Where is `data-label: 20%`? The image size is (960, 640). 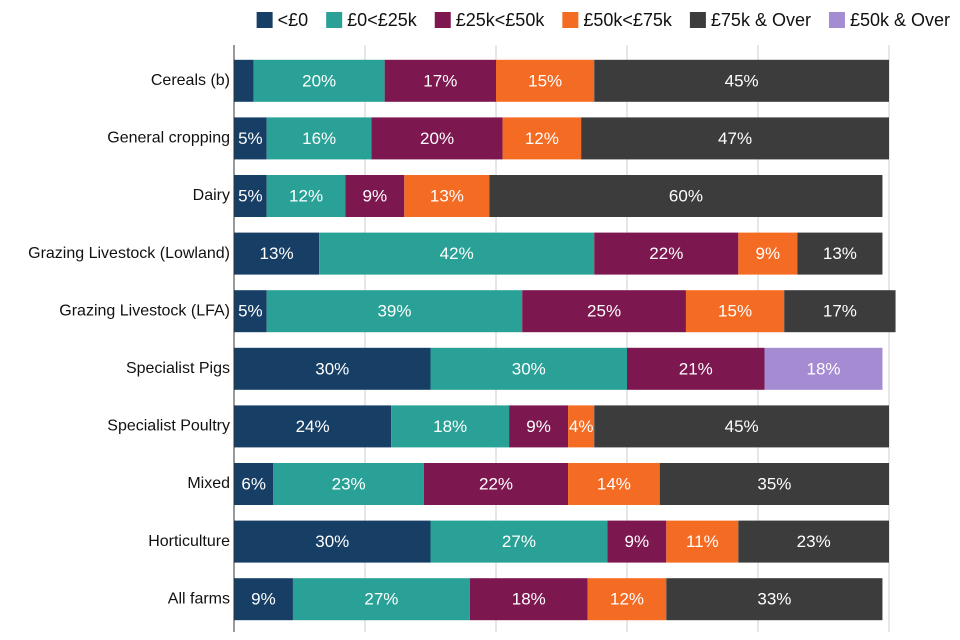 data-label: 20% is located at coordinates (319, 80).